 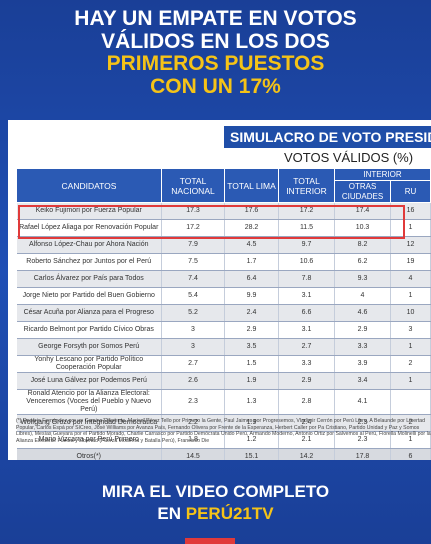 I want to click on cell-lima: 1.5, so click(x=251, y=364).